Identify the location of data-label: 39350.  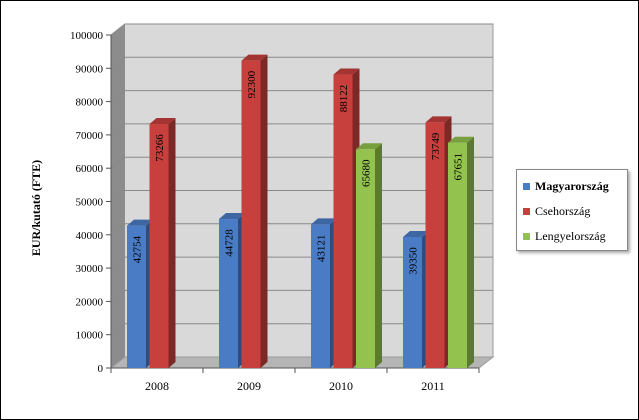
(414, 261).